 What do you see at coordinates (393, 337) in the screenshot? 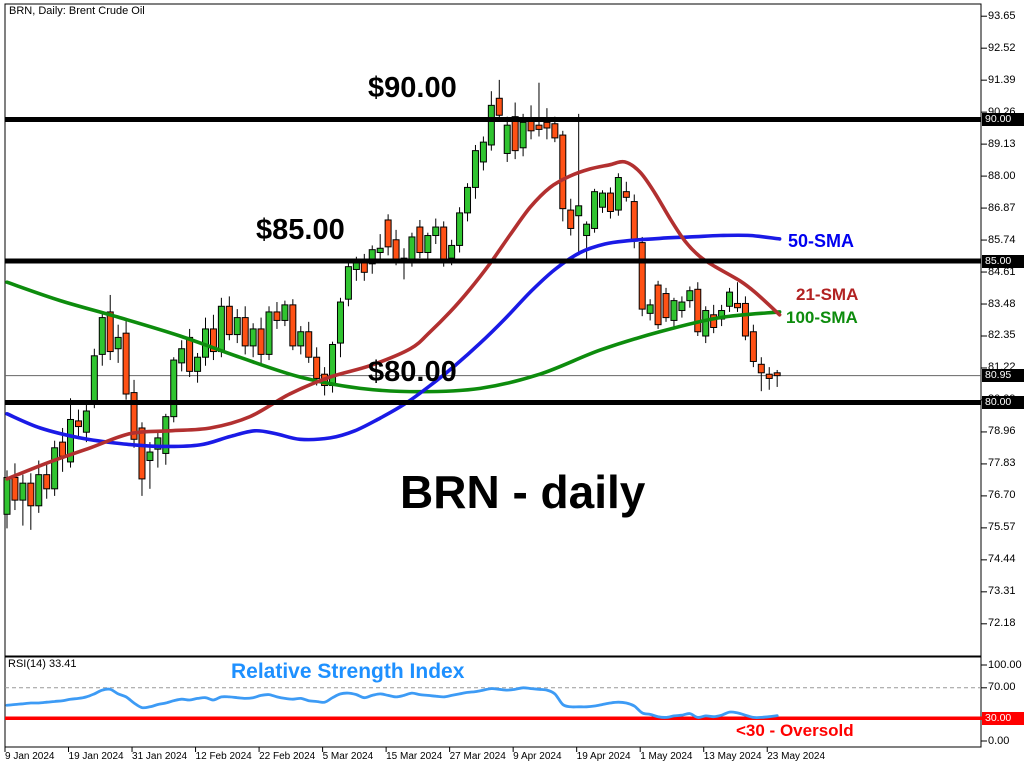
I see `100-sma-line` at bounding box center [393, 337].